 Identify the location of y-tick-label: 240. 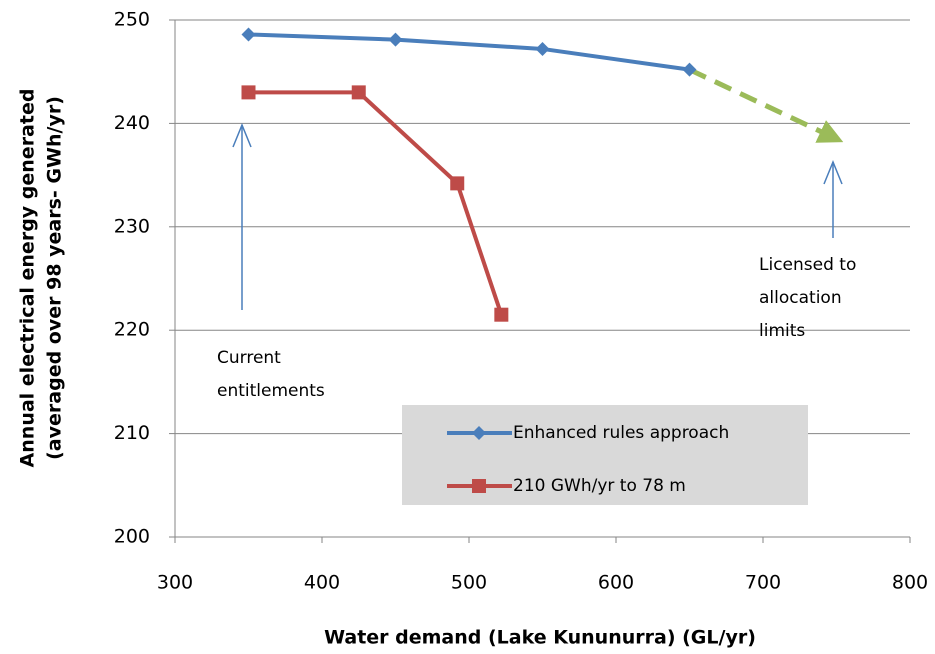
(132, 123).